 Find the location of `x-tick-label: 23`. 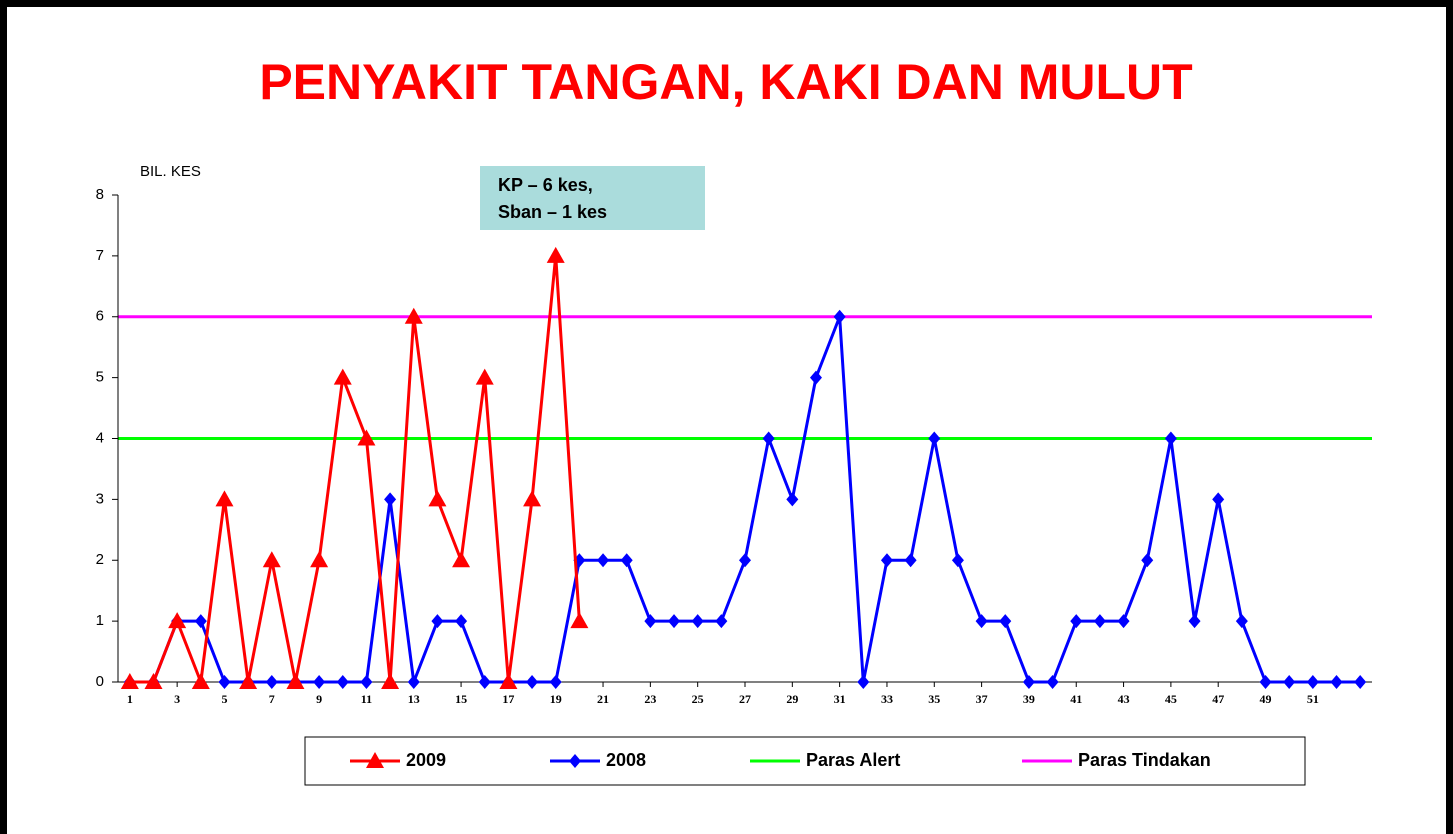

x-tick-label: 23 is located at coordinates (650, 699).